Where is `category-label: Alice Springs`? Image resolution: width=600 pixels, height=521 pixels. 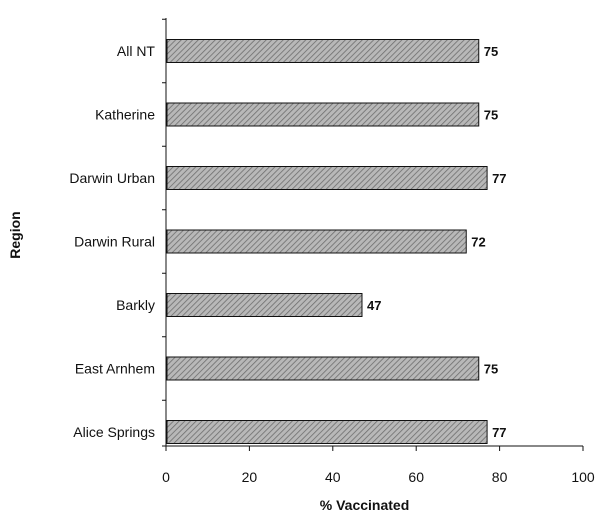 category-label: Alice Springs is located at coordinates (114, 432).